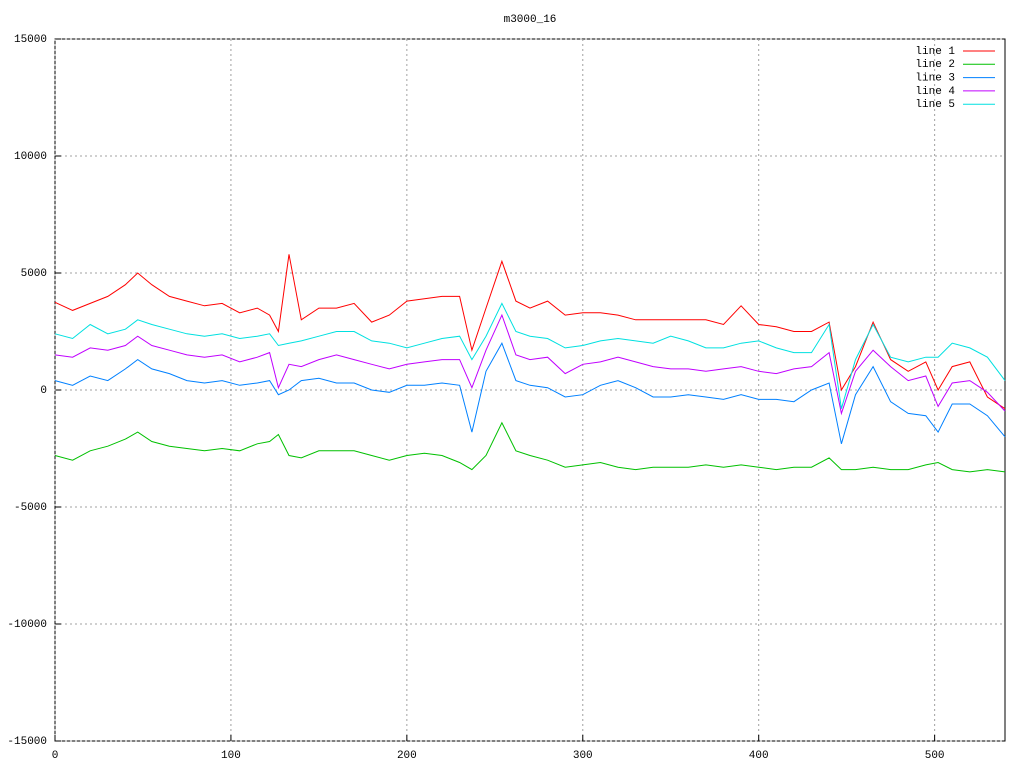 The height and width of the screenshot is (768, 1024). What do you see at coordinates (27, 625) in the screenshot?
I see `y-tick-label: -10000` at bounding box center [27, 625].